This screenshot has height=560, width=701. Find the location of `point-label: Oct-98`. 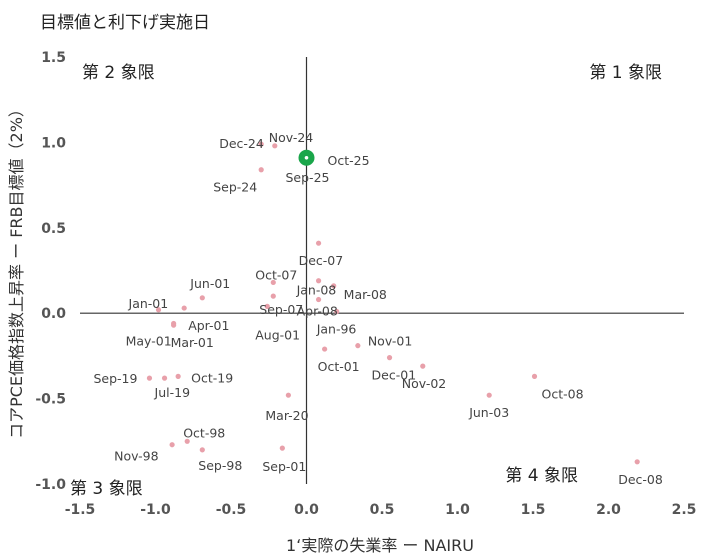

point-label: Oct-98 is located at coordinates (204, 432).